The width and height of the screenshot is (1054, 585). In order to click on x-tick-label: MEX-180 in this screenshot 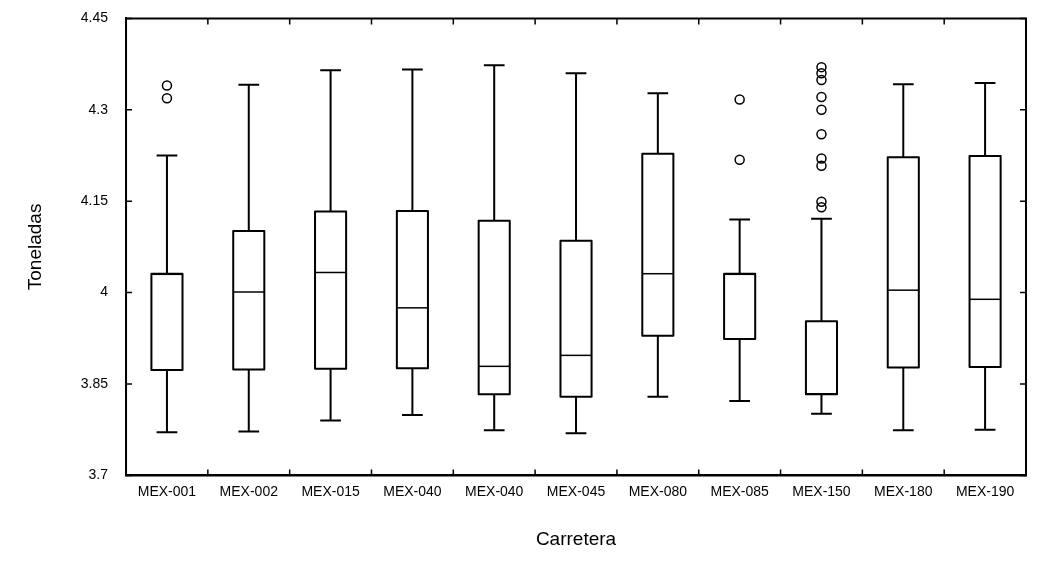, I will do `click(903, 490)`.